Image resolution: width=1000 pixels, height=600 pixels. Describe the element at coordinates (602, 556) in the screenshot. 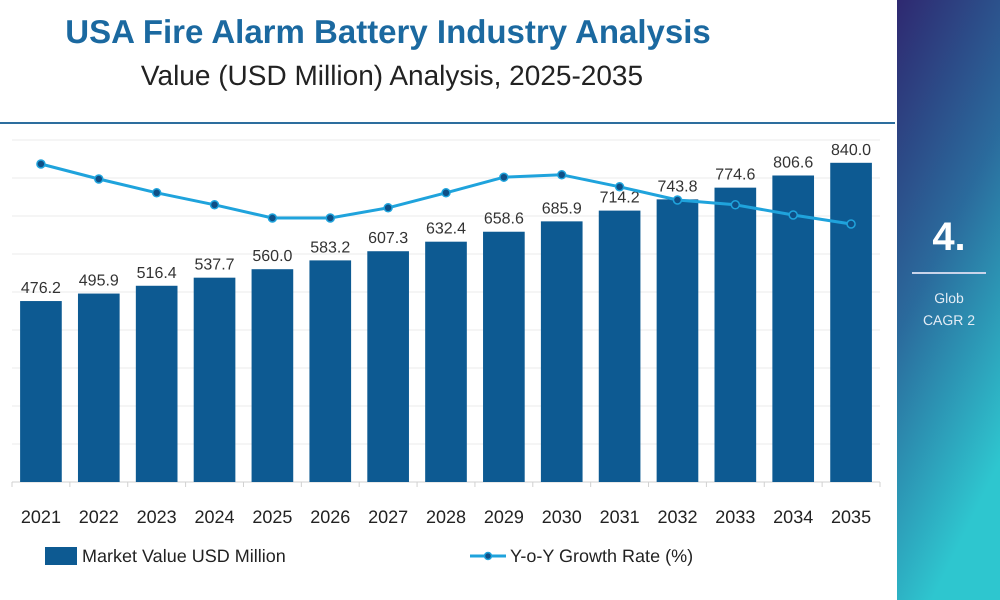

I see `legend-label: Y-o-Y Growth Rate (%)` at that location.